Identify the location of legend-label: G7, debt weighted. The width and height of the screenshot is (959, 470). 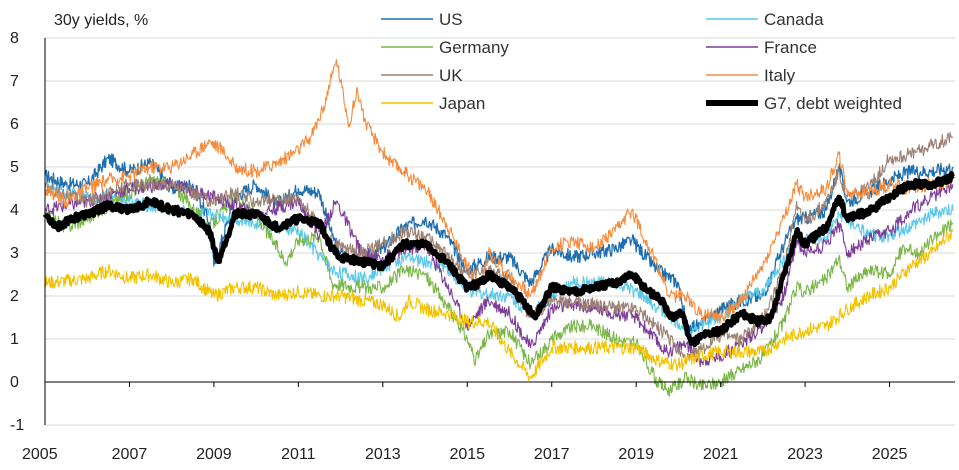
(833, 103).